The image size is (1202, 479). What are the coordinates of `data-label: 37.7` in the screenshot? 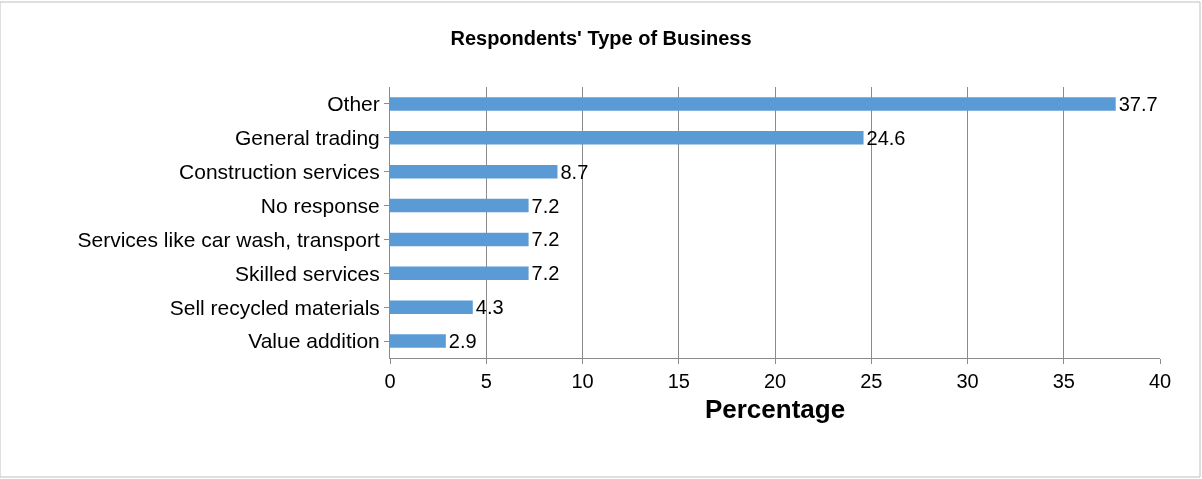 It's located at (1138, 103).